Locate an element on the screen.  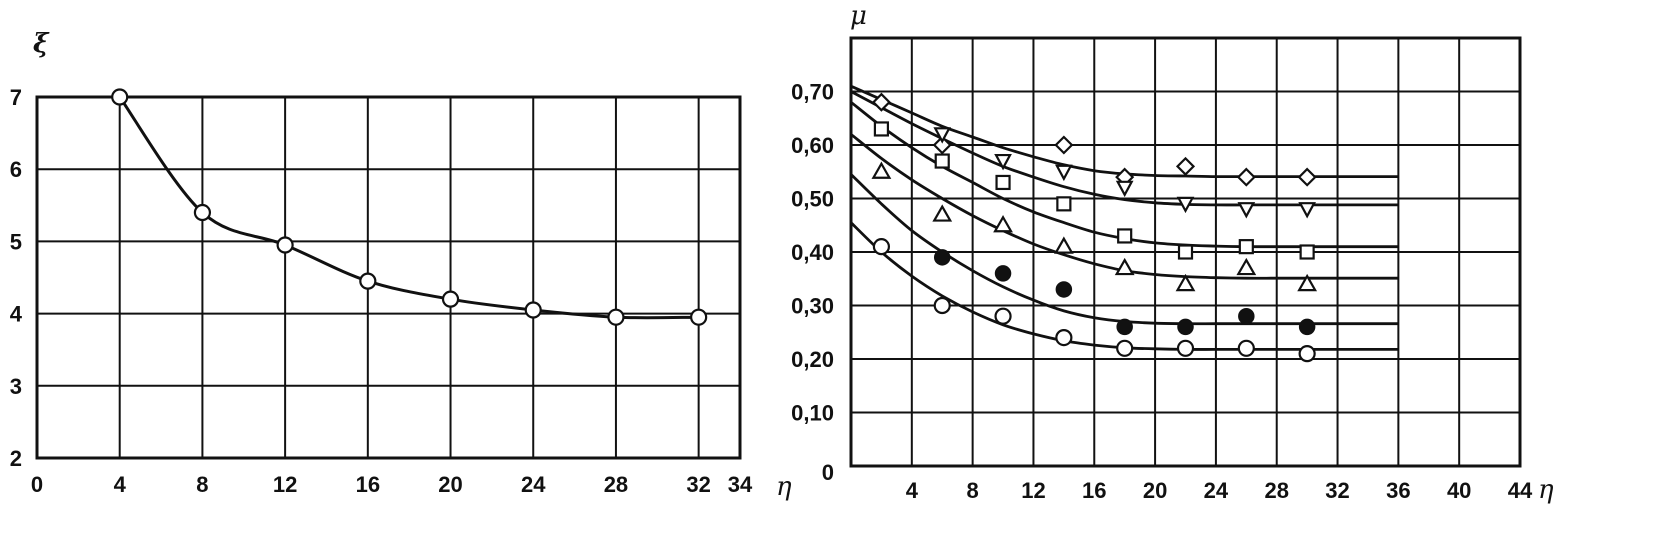
y-tick-label: 2 is located at coordinates (16, 458).